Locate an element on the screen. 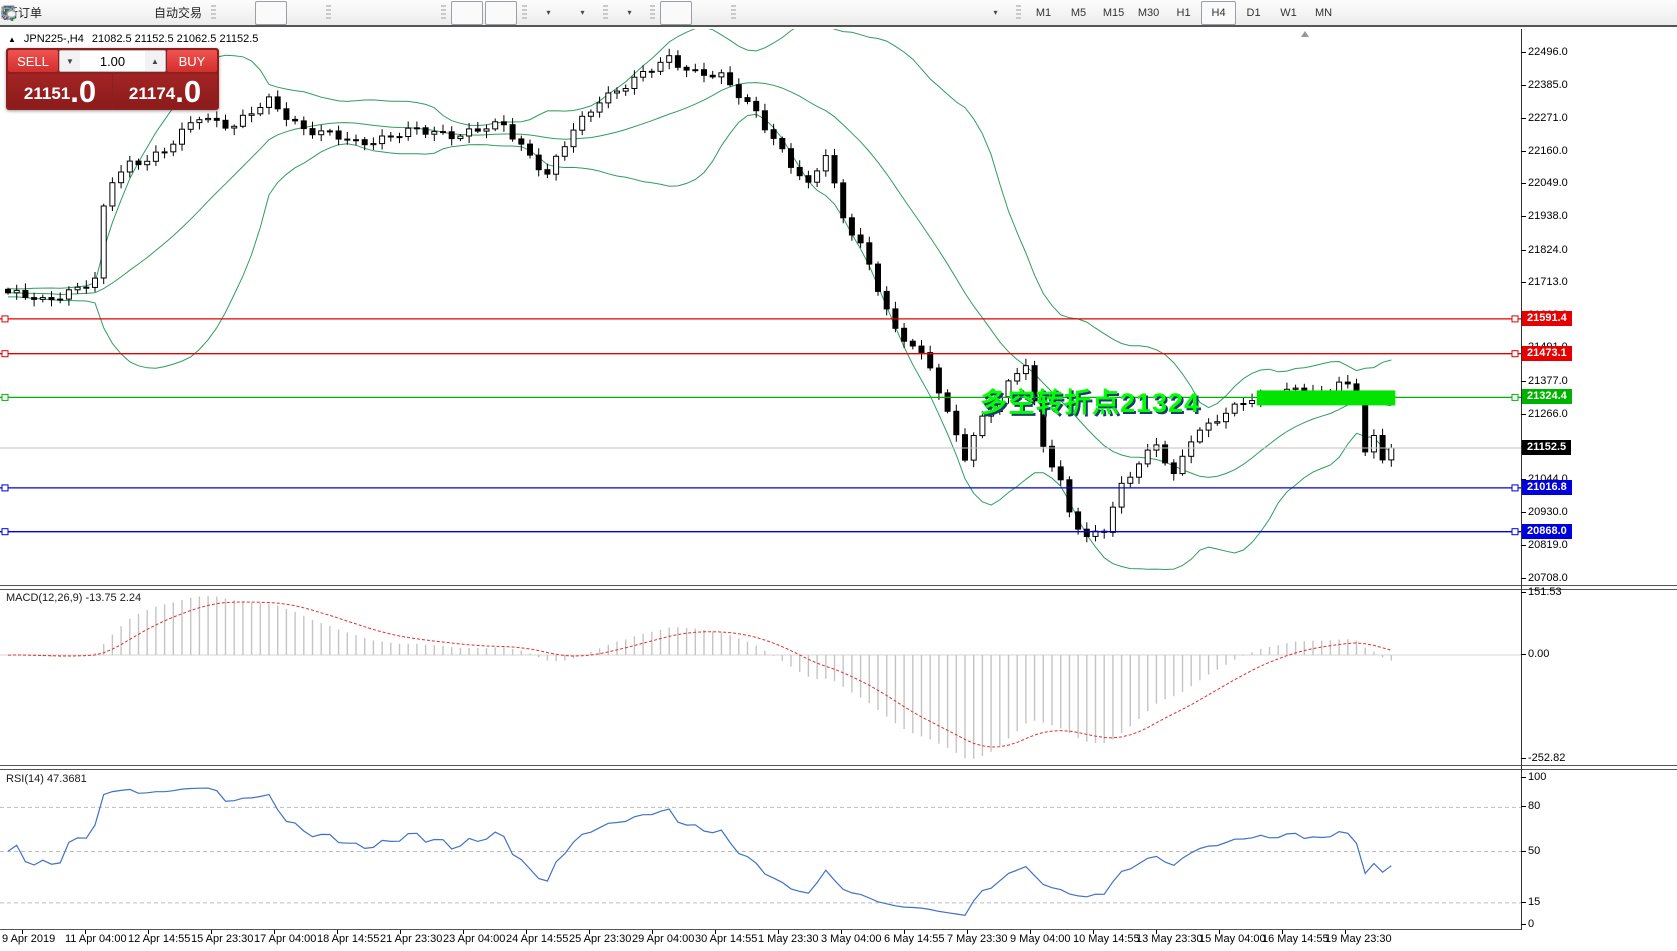 The image size is (1677, 951). text-label-button: T is located at coordinates (489, 13).